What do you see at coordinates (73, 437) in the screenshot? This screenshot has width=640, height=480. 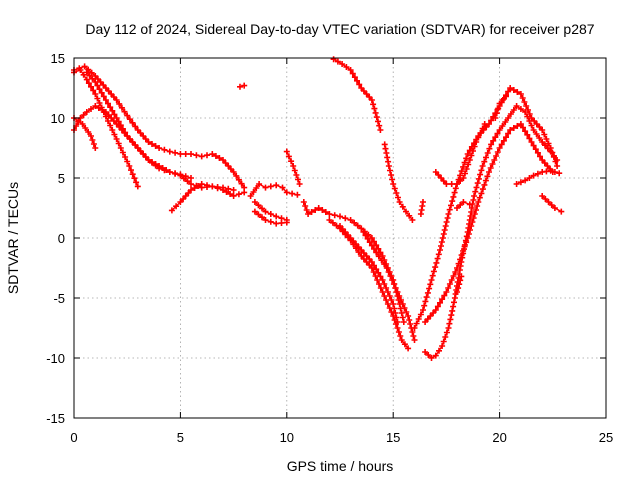 I see `x-tick-label: 0` at bounding box center [73, 437].